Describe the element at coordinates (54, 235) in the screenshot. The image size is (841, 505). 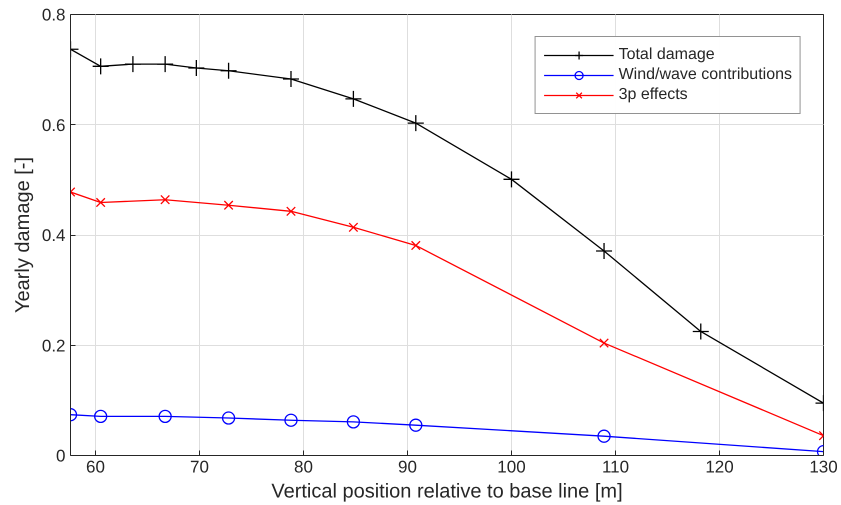
I see `y-tick-label: 0.4` at that location.